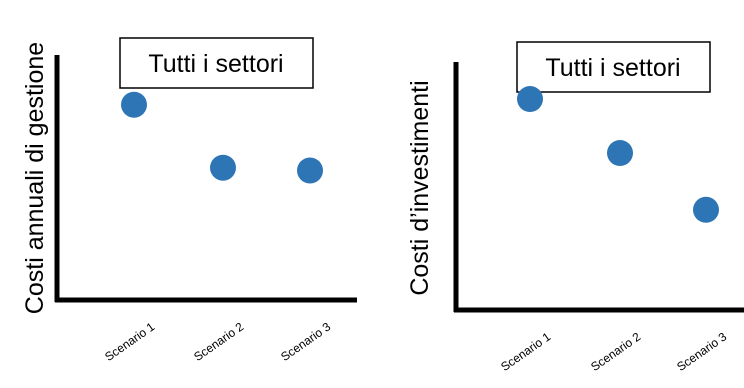 The height and width of the screenshot is (388, 744). What do you see at coordinates (35, 178) in the screenshot?
I see `chart-annual-costs-y-axis-label: Costi annuali di gestione` at bounding box center [35, 178].